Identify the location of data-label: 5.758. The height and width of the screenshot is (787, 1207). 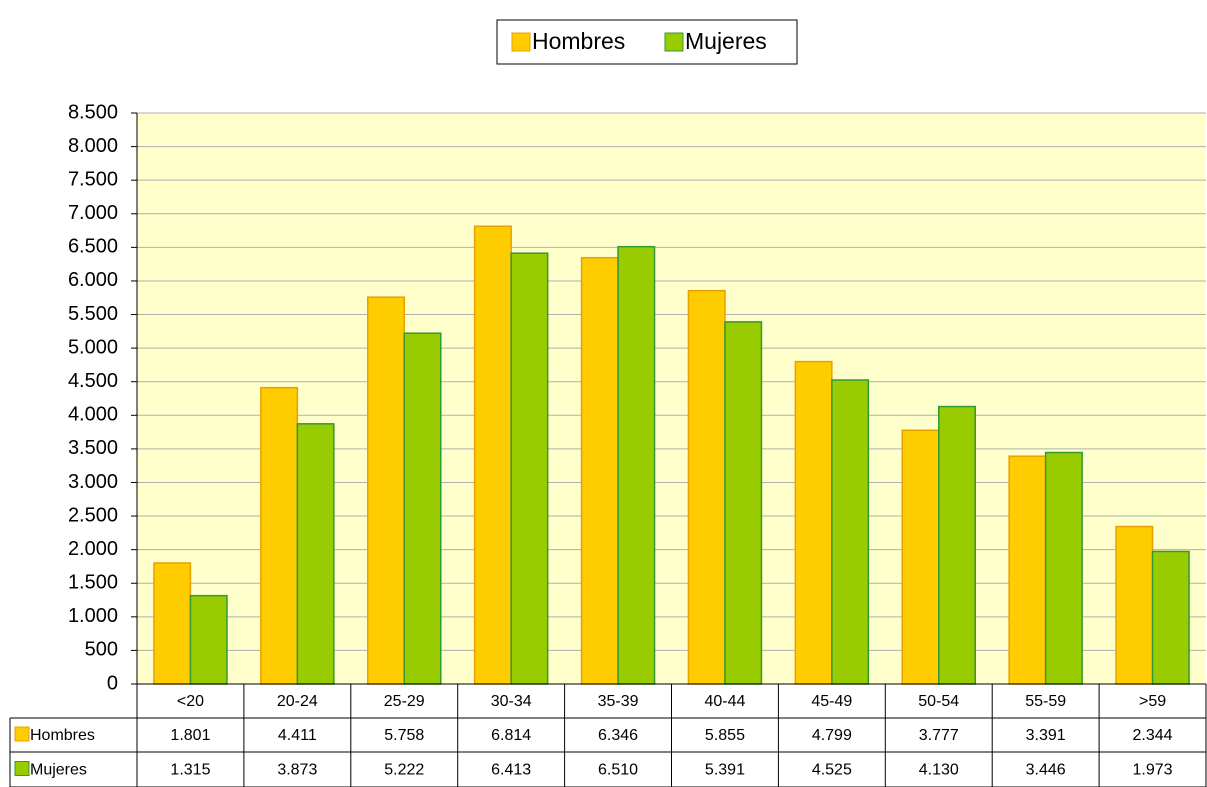
(404, 735).